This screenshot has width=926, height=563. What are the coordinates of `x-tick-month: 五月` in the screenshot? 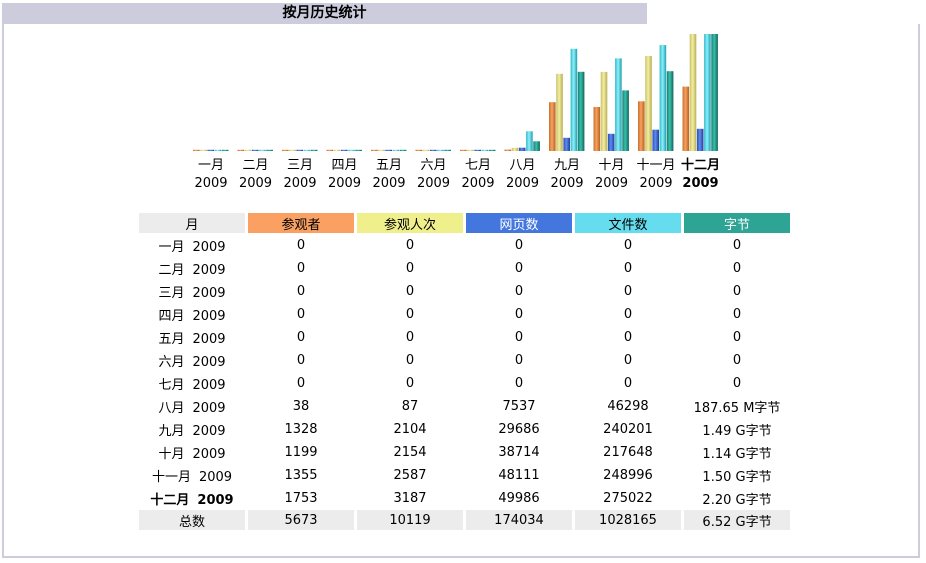 It's located at (389, 165).